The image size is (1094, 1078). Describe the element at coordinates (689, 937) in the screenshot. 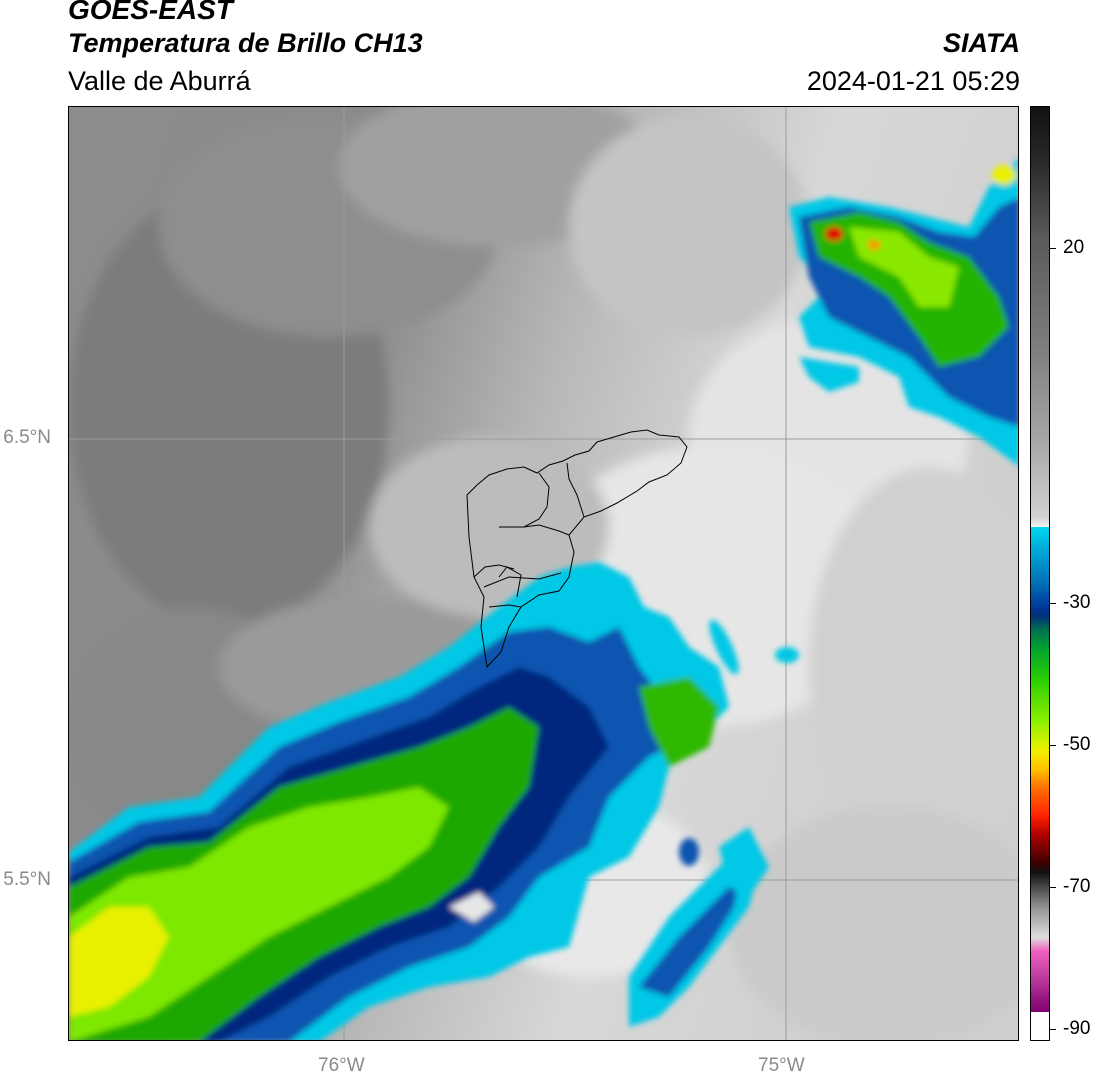

I see `se-streak-blue` at that location.